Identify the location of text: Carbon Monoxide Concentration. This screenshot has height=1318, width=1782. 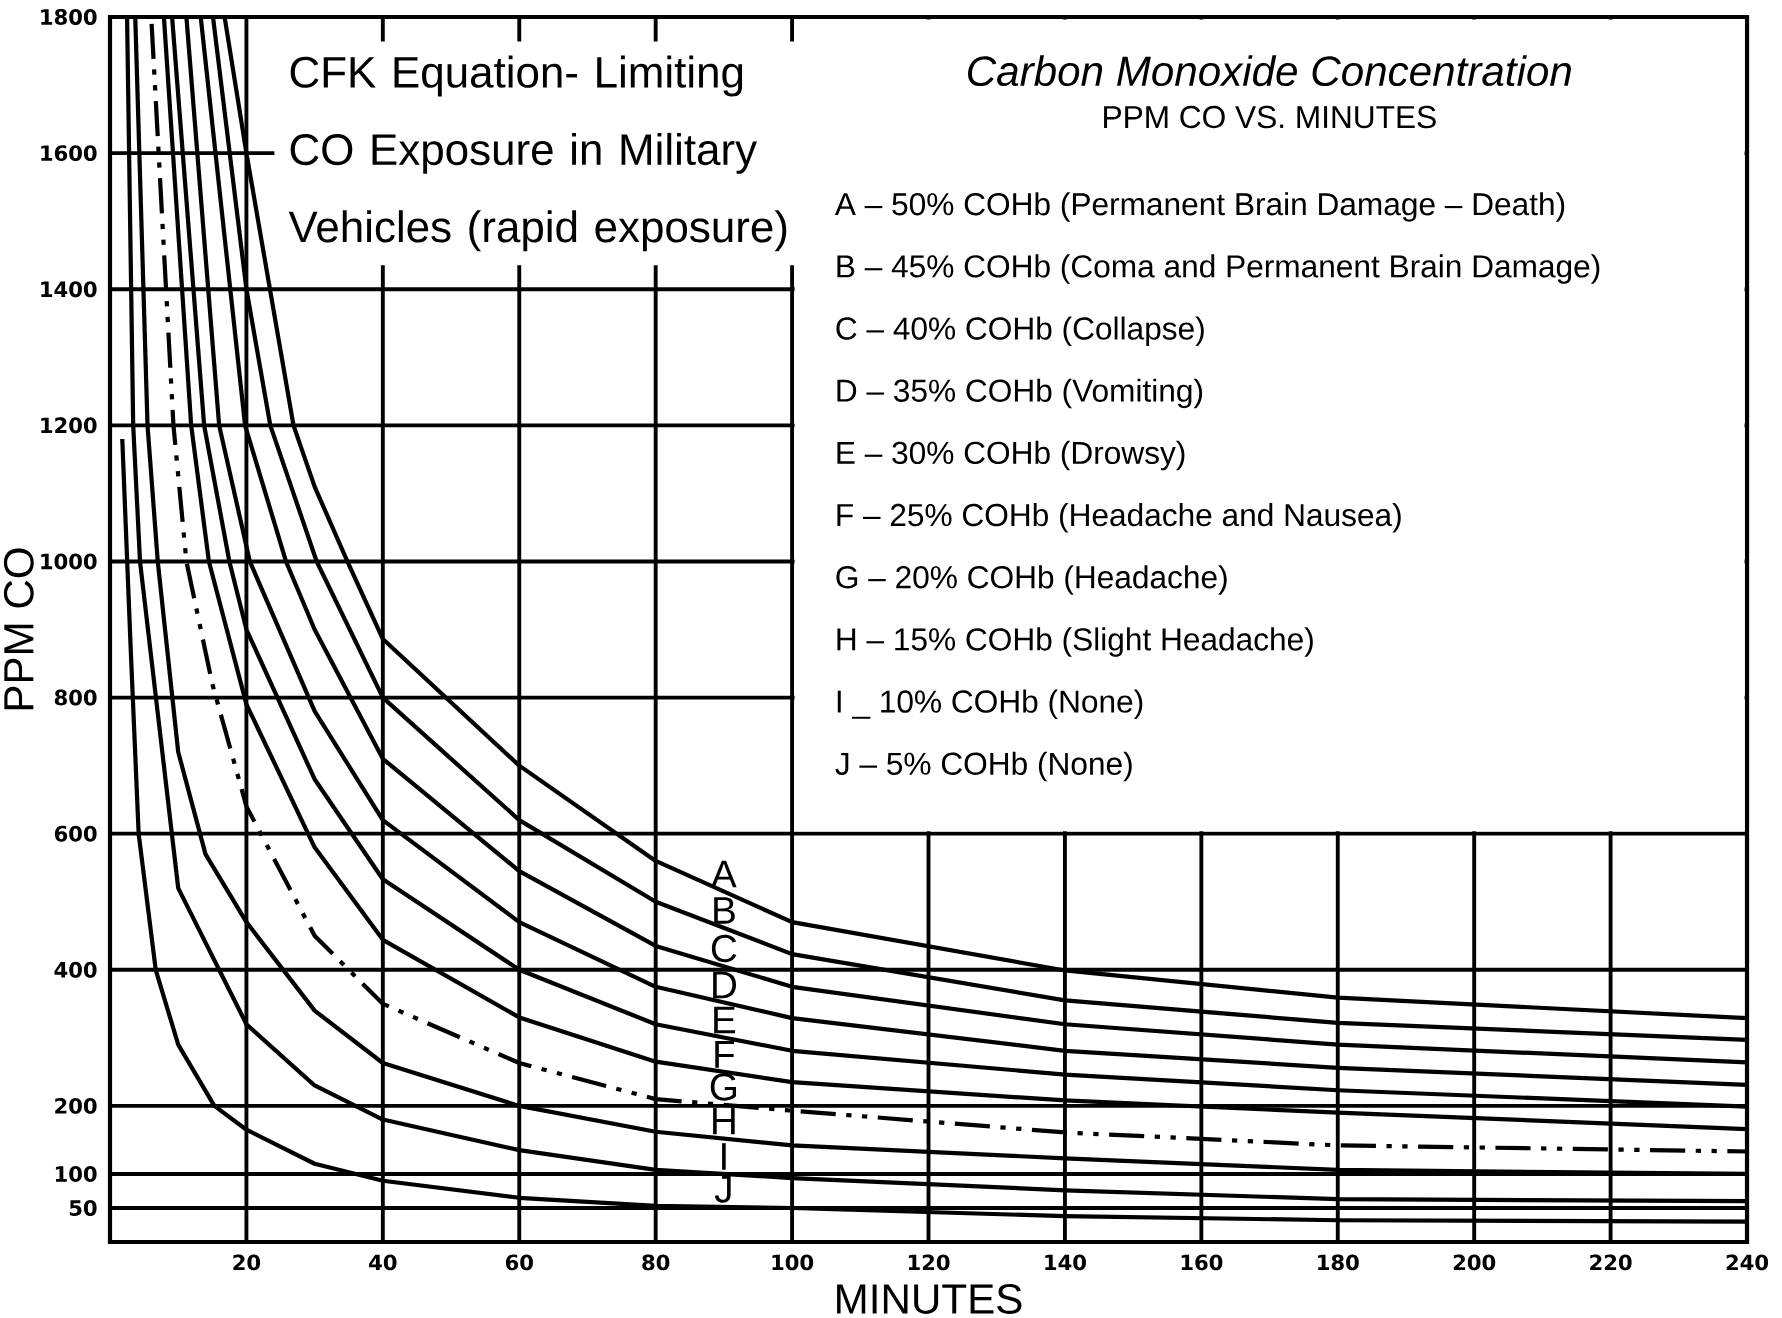
(1269, 71).